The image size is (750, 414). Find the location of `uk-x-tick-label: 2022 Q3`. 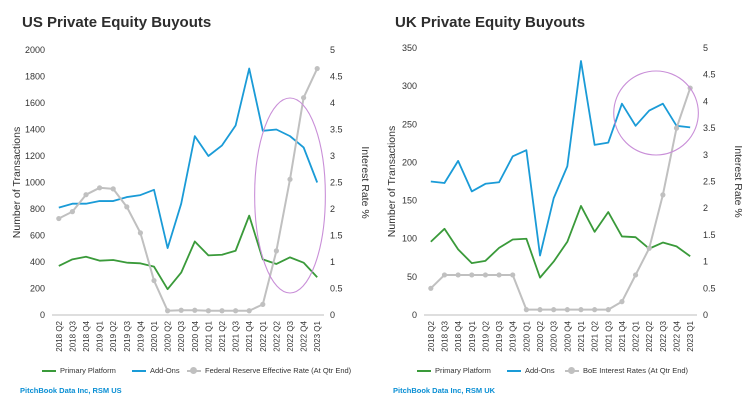

uk-x-tick-label: 2022 Q3 is located at coordinates (663, 335).